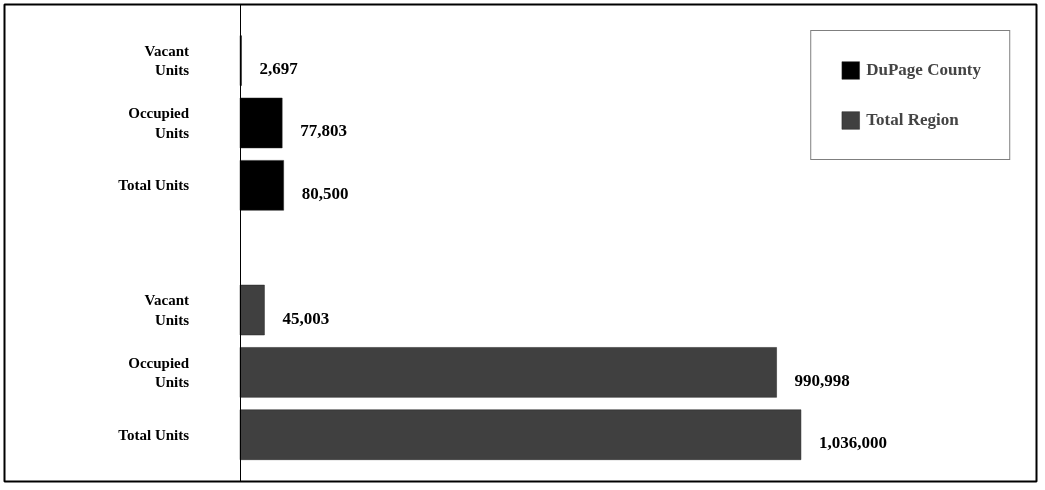 The width and height of the screenshot is (1045, 490). What do you see at coordinates (323, 131) in the screenshot?
I see `data-label: 77,803` at bounding box center [323, 131].